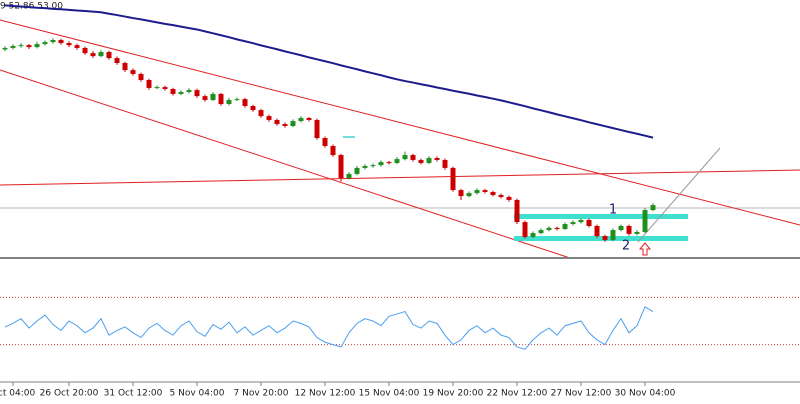  What do you see at coordinates (325, 394) in the screenshot?
I see `x-tick-label: 12 Nov 12:00` at bounding box center [325, 394].